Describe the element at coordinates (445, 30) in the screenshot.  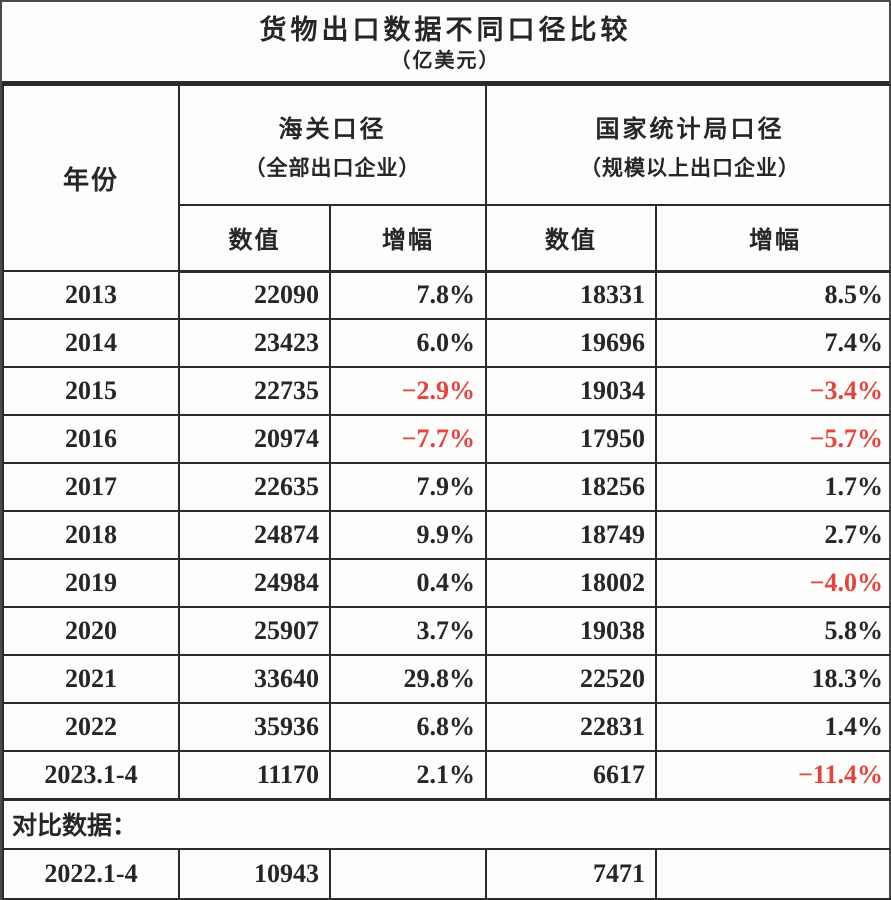
I see `table-title: 货物出口数据不同口径比较` at that location.